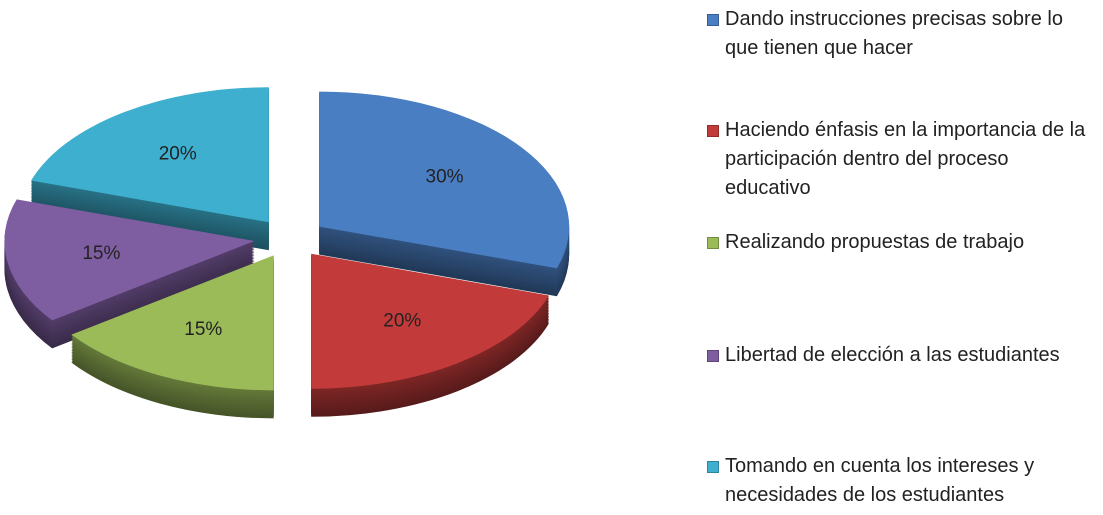 Image resolution: width=1103 pixels, height=515 pixels. I want to click on legend-item: Libertad de elección a las estudiantes, so click(900, 355).